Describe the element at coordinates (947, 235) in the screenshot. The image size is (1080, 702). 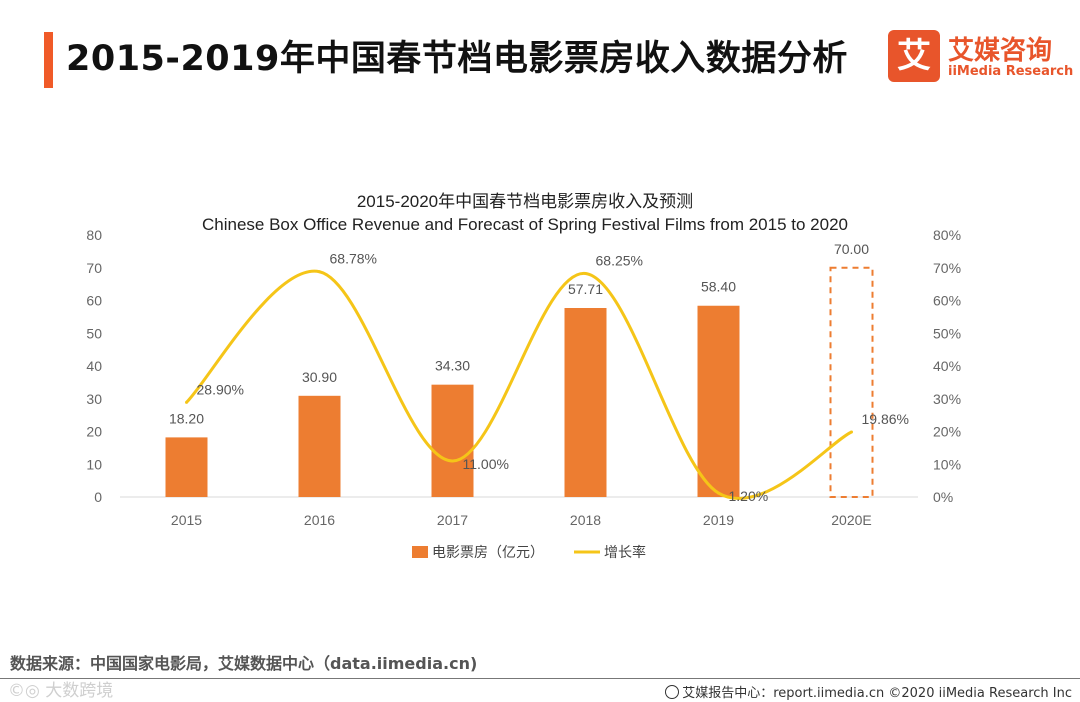
I see `y-right-tick-label: 80%` at that location.